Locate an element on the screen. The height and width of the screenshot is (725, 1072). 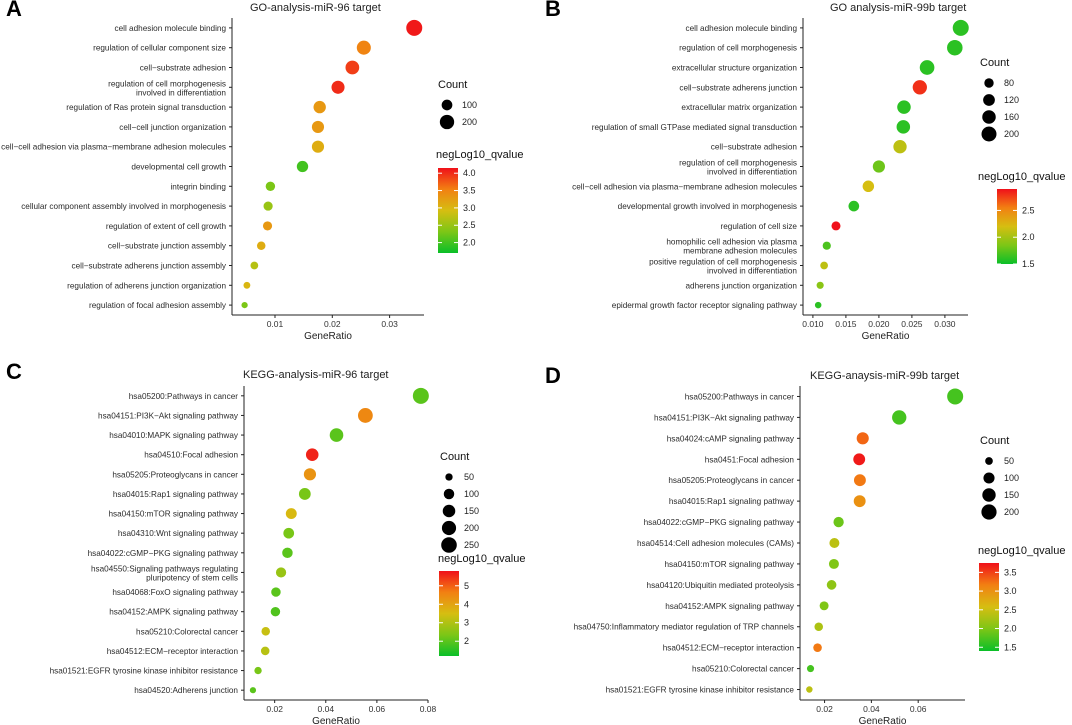
category-label: cell−substrate adhesion is located at coordinates (754, 147).